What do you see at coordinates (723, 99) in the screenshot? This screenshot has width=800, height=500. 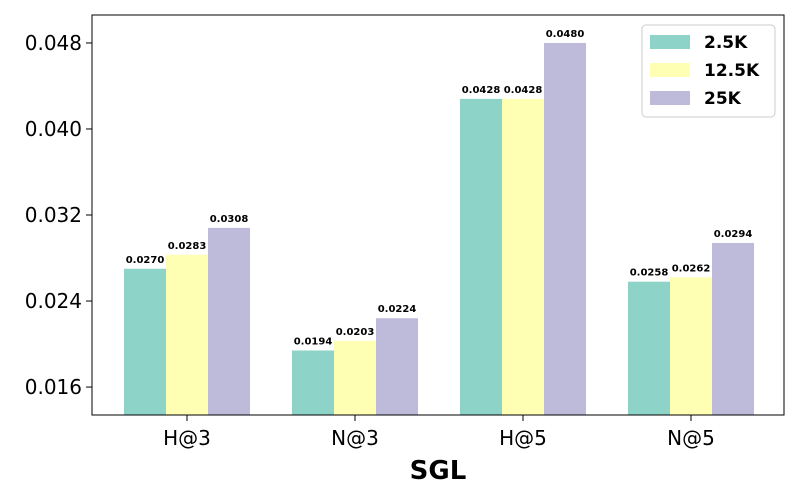 I see `legend-label-25K: 25K` at bounding box center [723, 99].